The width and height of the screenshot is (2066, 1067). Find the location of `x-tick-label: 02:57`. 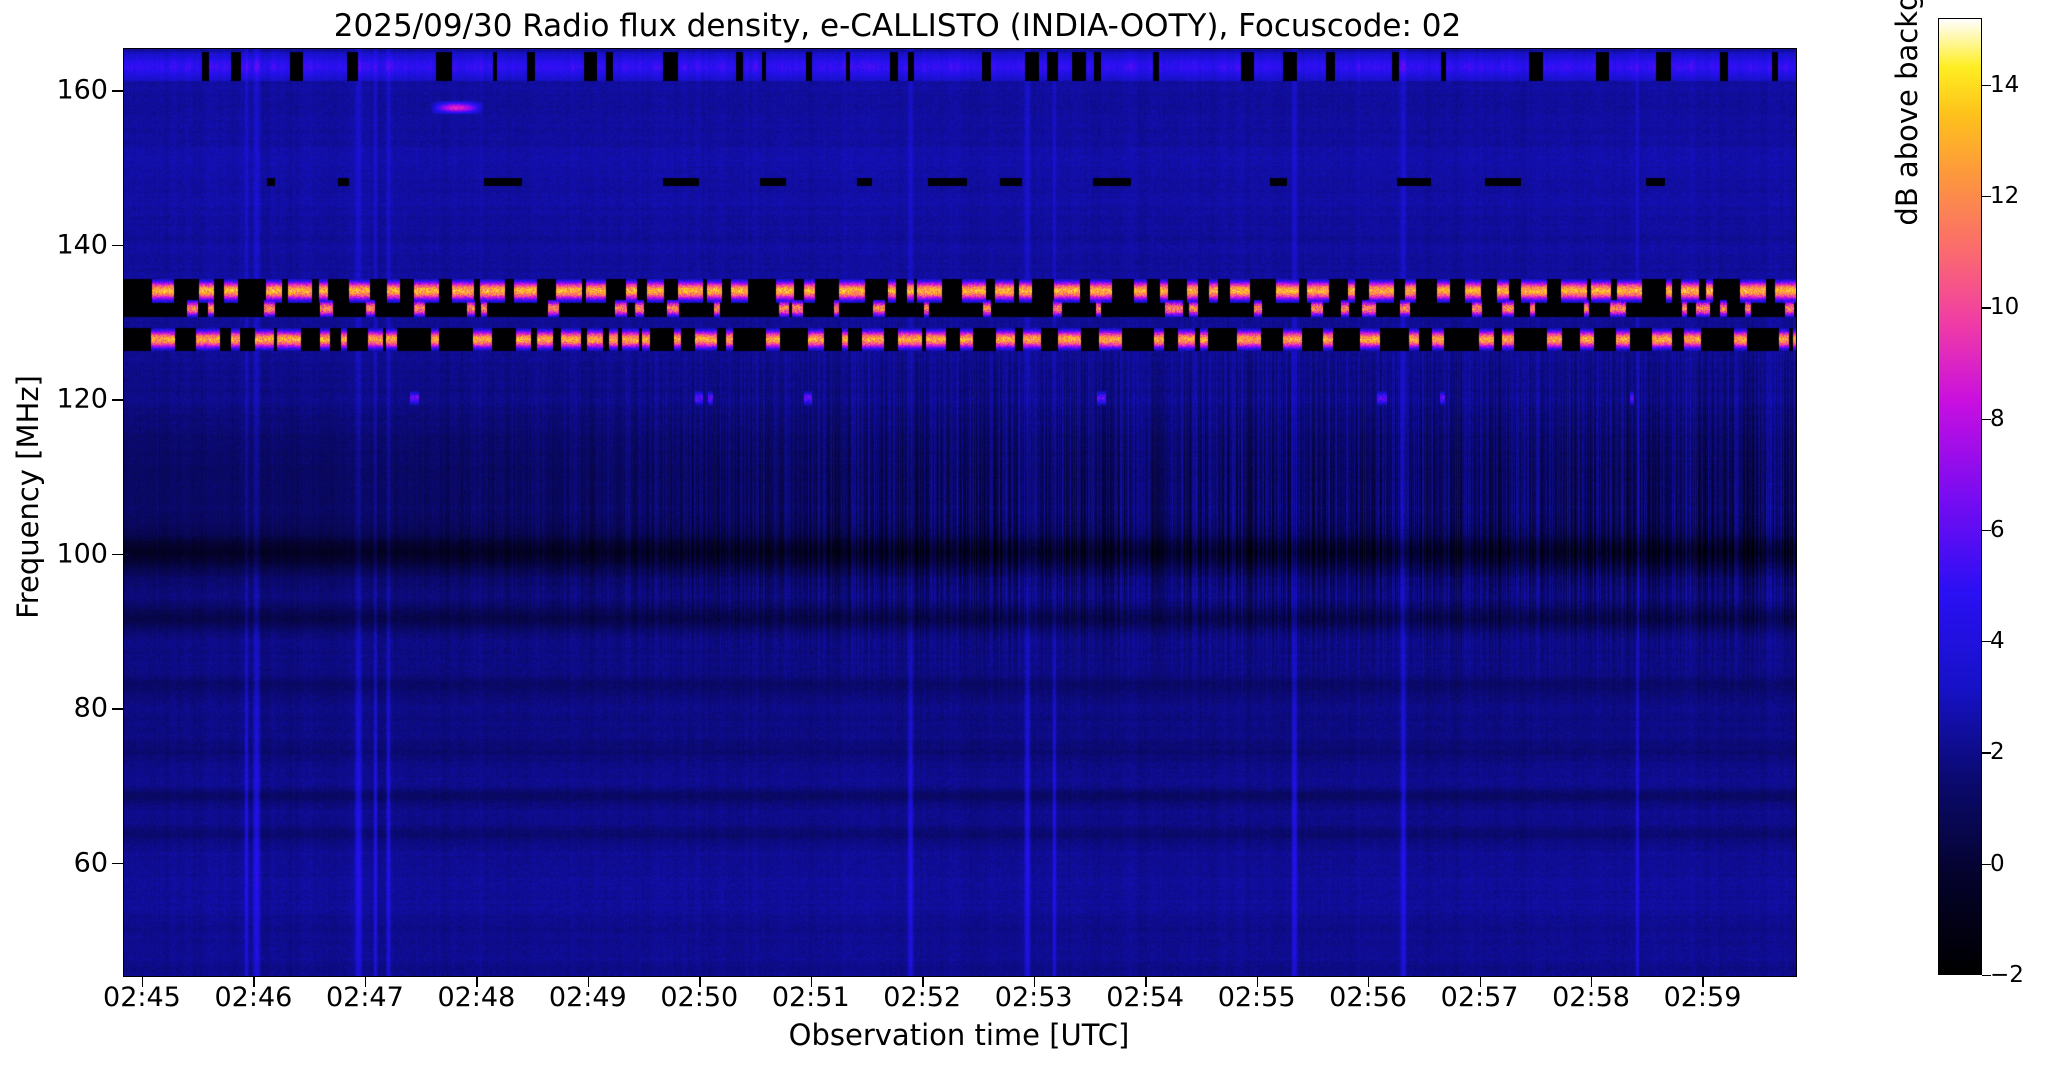

x-tick-label: 02:57 is located at coordinates (1479, 997).